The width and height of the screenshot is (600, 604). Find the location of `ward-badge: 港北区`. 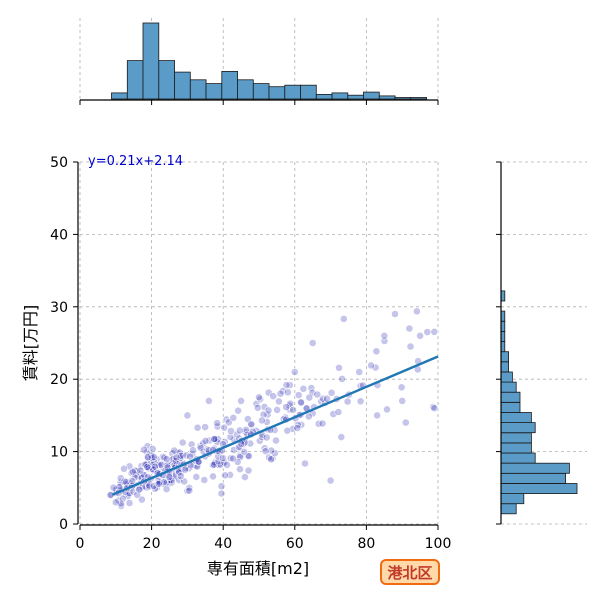

ward-badge: 港北区 is located at coordinates (410, 572).